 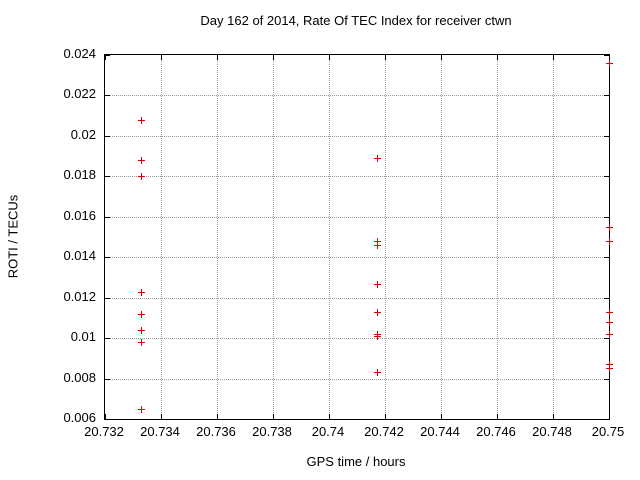 I want to click on y-tick-label: 0.012, so click(x=79, y=296).